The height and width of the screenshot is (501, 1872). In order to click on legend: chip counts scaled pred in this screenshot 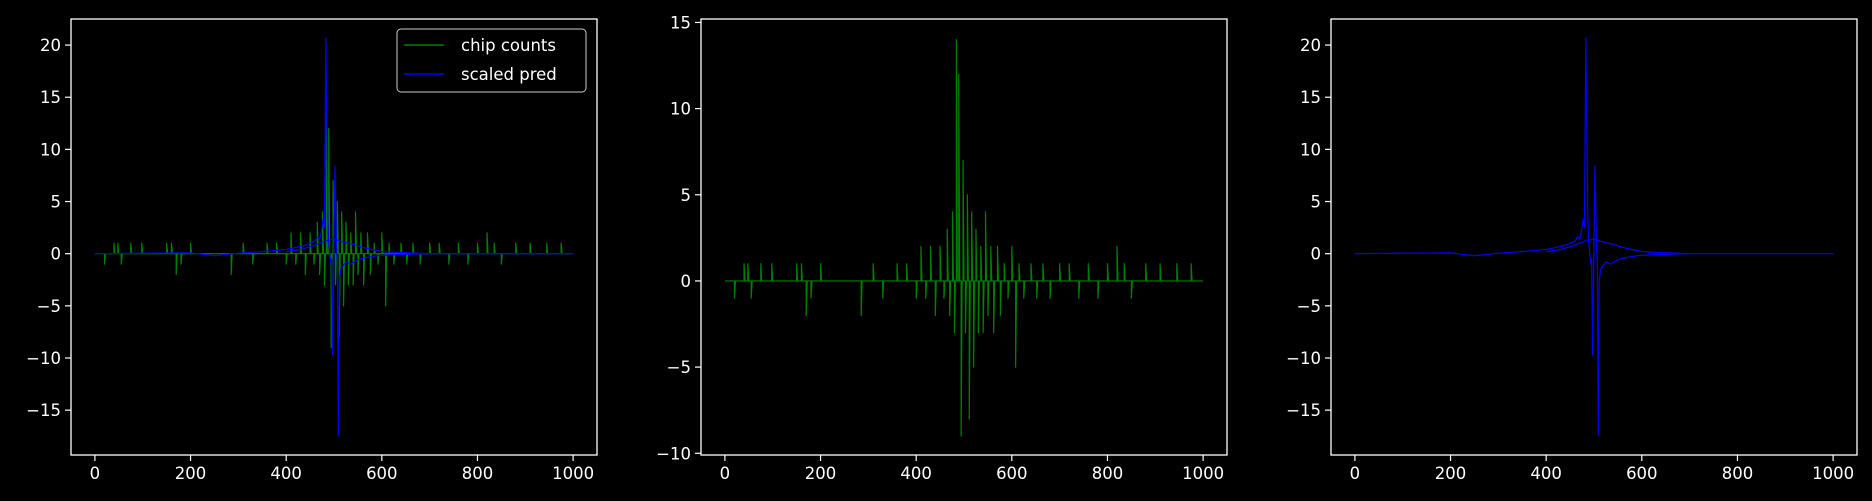, I will do `click(491, 60)`.